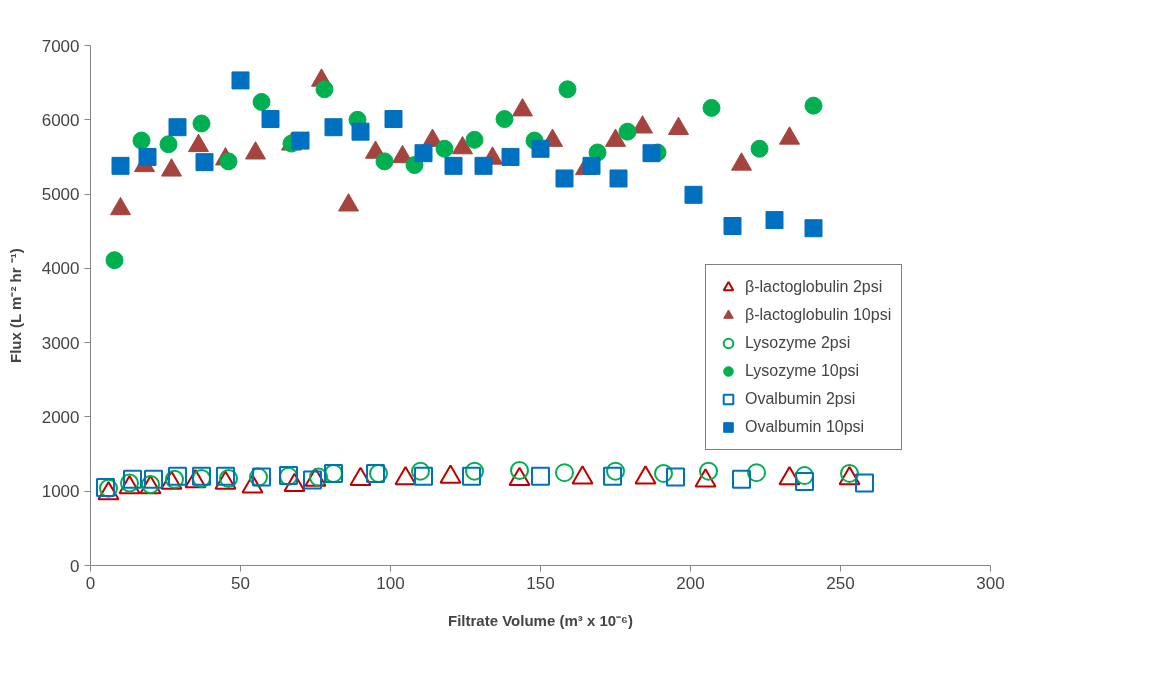  I want to click on legend-label: Ovalbumin 10psi, so click(805, 427).